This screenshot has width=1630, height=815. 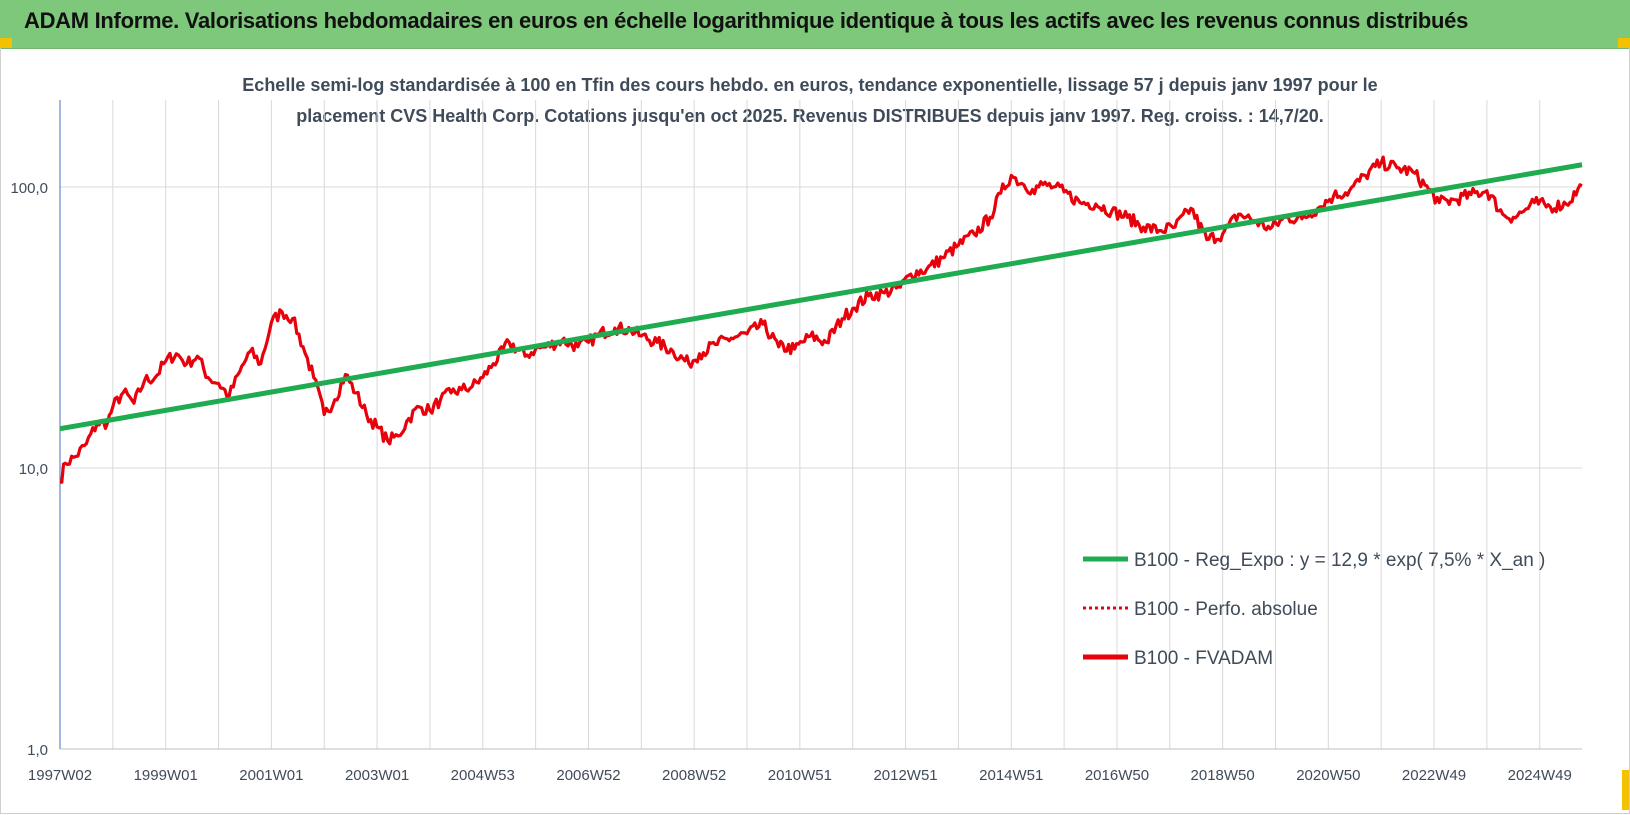 What do you see at coordinates (1011, 775) in the screenshot?
I see `x-tick-label: 2014W51` at bounding box center [1011, 775].